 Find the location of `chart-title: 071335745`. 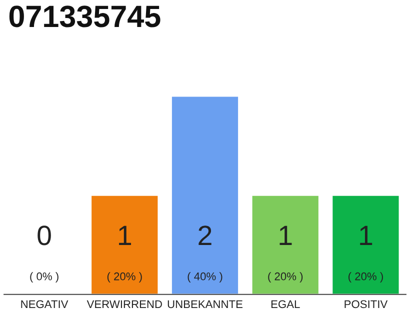

chart-title: 071335745 is located at coordinates (84, 17).